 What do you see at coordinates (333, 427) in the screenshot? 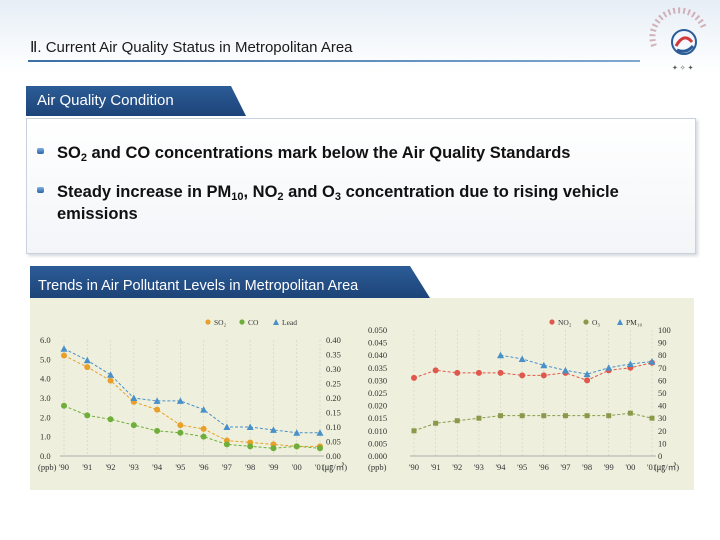
I see `right-axis-tick-label: 0.10` at bounding box center [333, 427].